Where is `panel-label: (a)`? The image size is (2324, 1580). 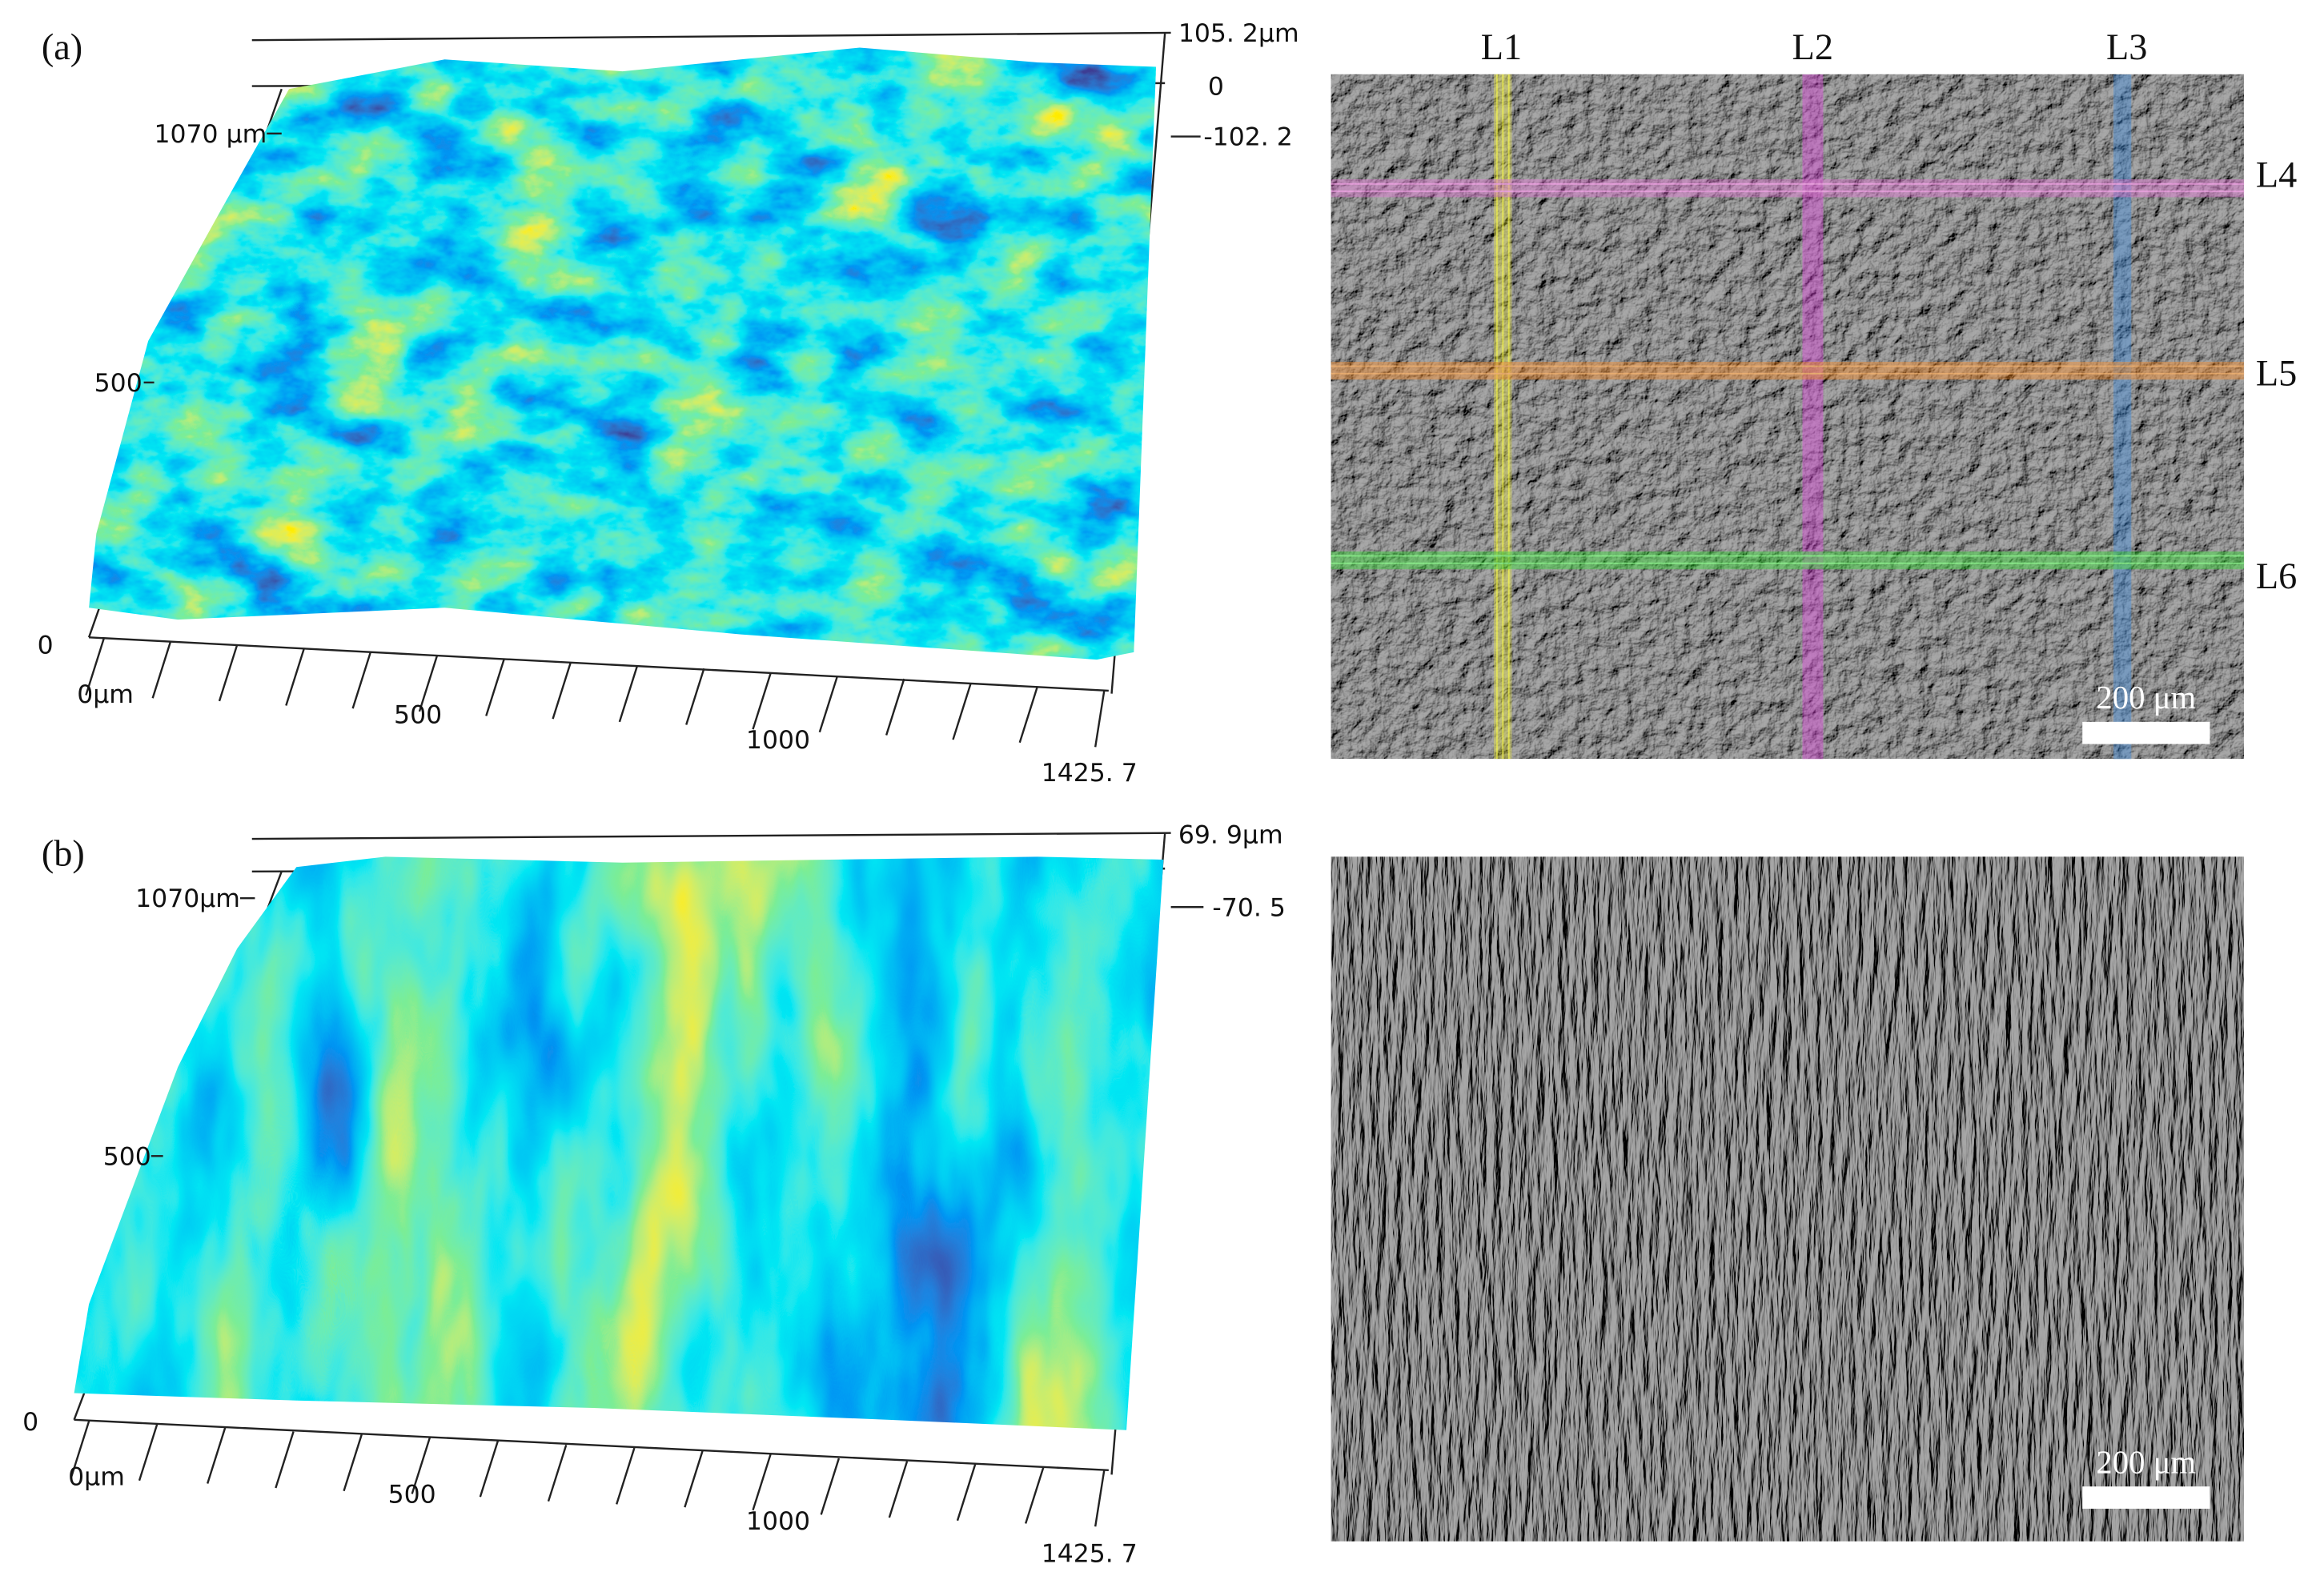 panel-label: (a) is located at coordinates (62, 47).